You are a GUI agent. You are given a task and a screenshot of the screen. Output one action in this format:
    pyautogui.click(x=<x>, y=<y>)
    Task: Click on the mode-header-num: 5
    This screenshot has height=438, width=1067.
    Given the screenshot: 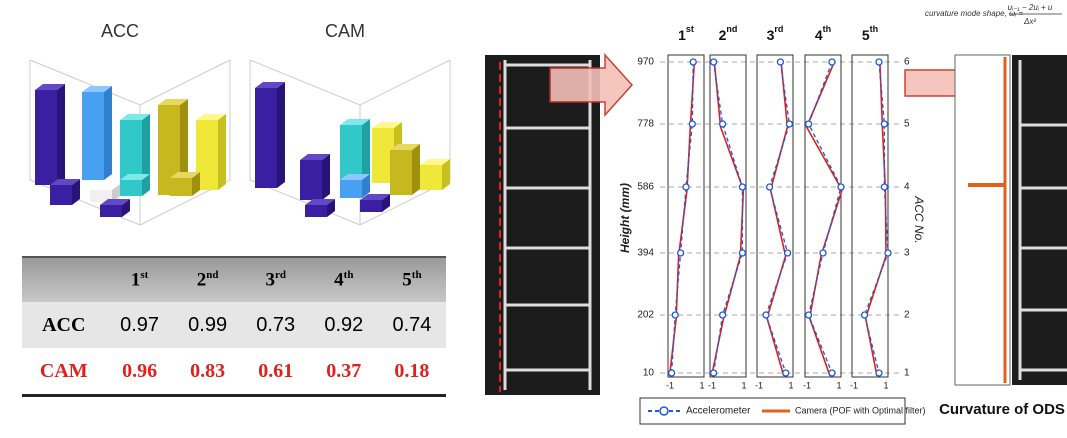 What is the action you would take?
    pyautogui.click(x=866, y=35)
    